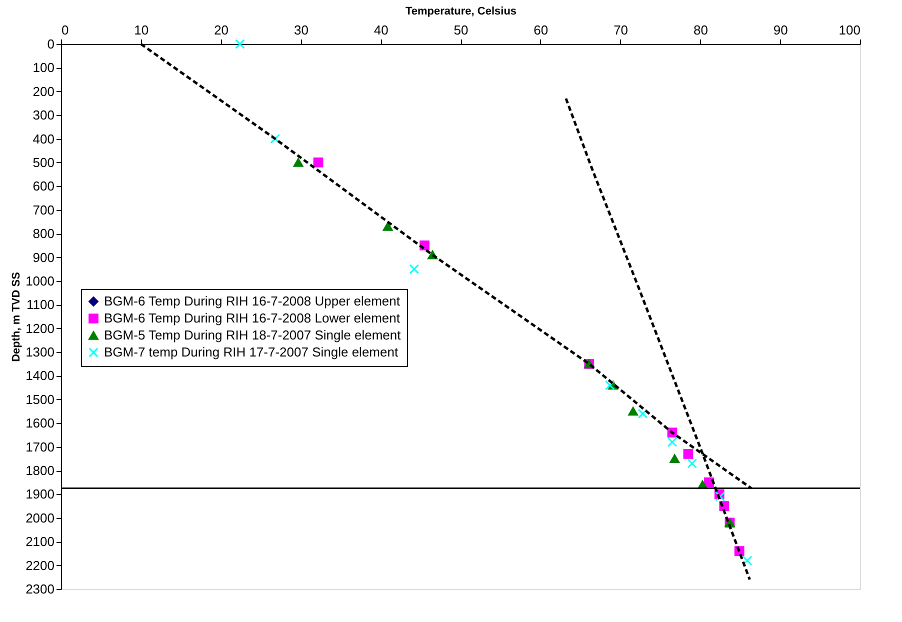 Image resolution: width=902 pixels, height=622 pixels. What do you see at coordinates (43, 186) in the screenshot?
I see `y-tick-label: 600` at bounding box center [43, 186].